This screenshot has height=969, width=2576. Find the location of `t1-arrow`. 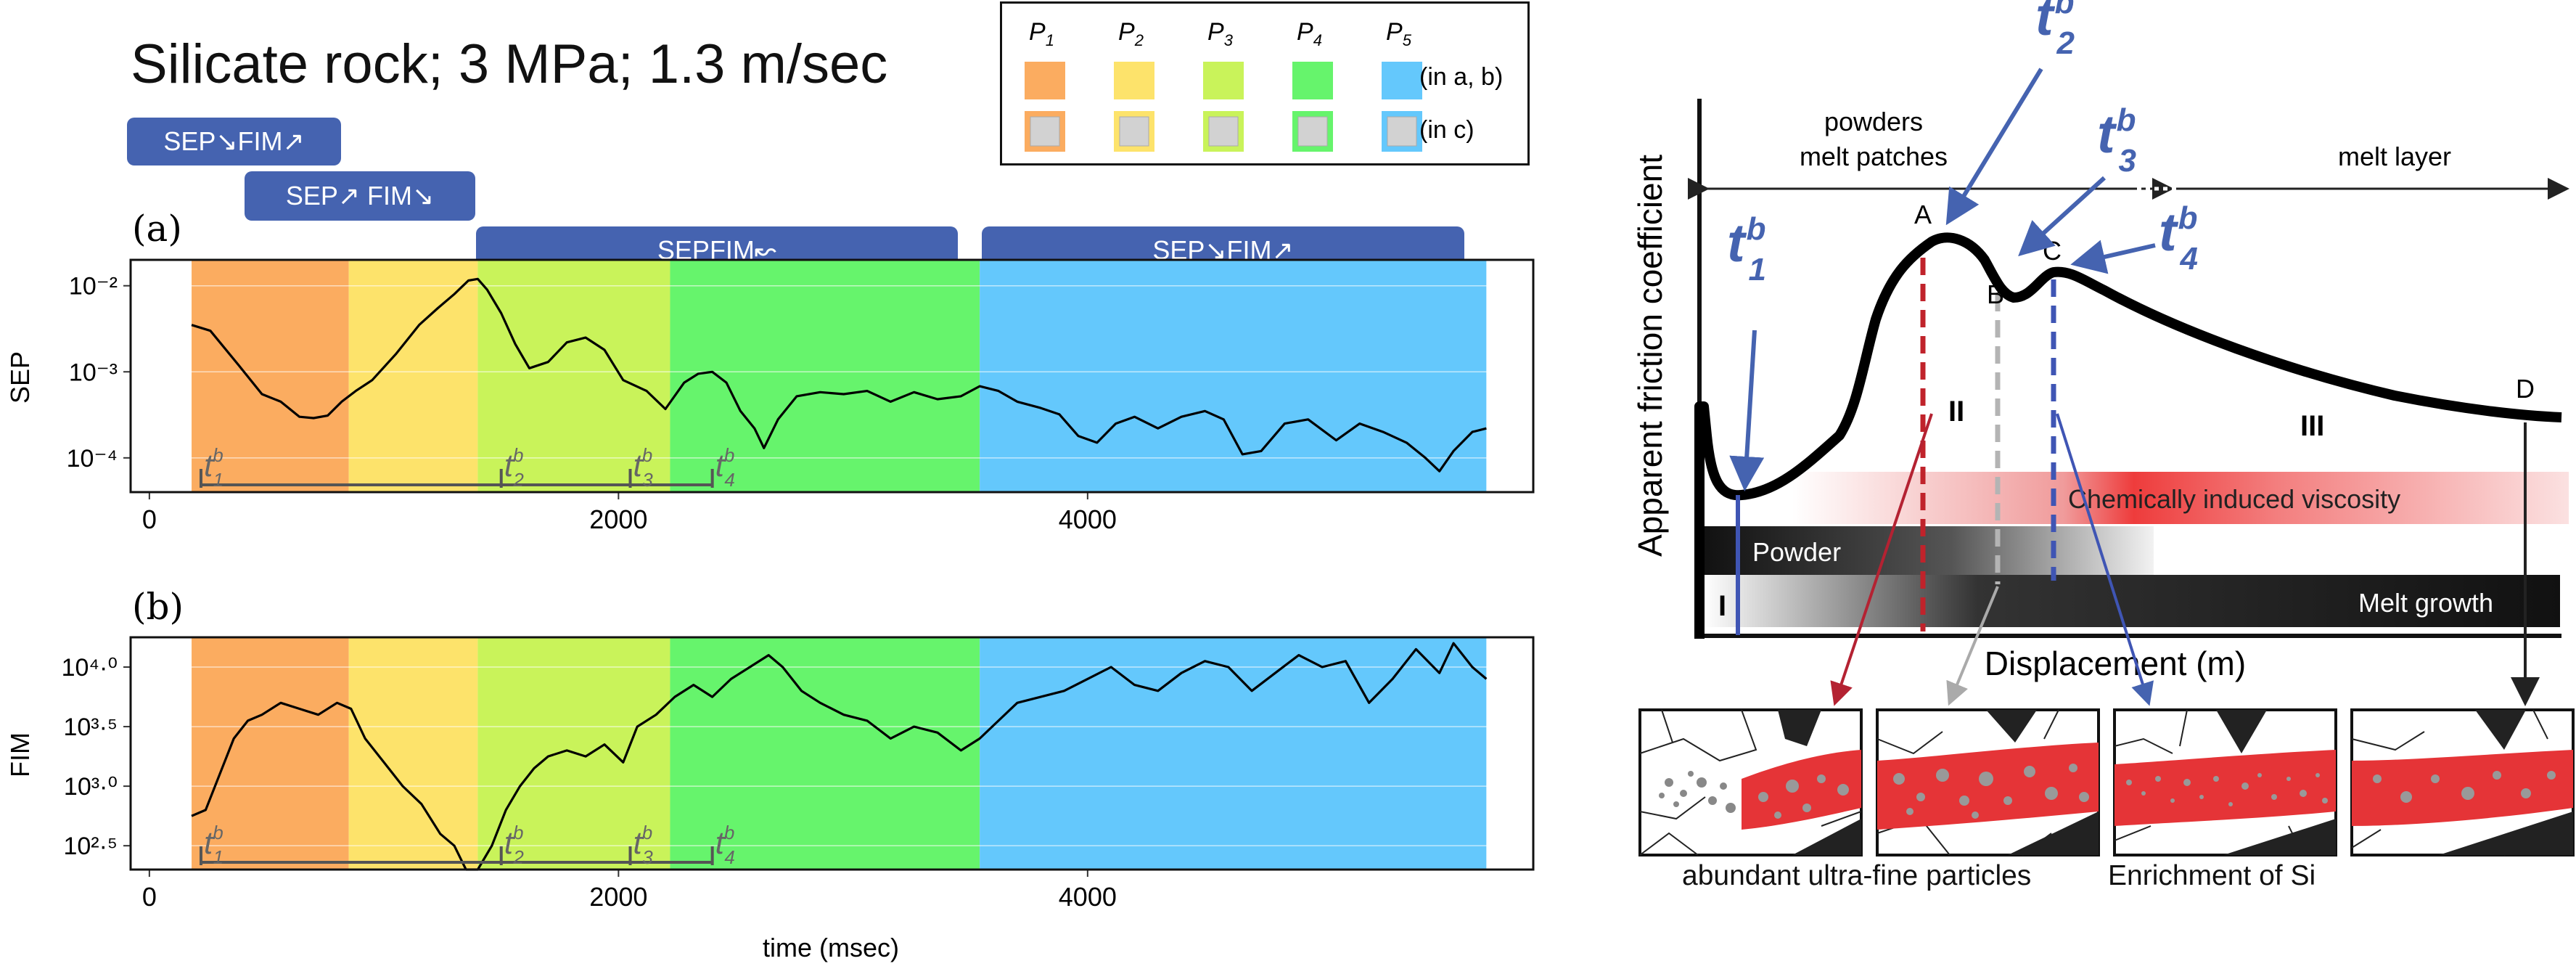

t1-arrow is located at coordinates (1747, 411).